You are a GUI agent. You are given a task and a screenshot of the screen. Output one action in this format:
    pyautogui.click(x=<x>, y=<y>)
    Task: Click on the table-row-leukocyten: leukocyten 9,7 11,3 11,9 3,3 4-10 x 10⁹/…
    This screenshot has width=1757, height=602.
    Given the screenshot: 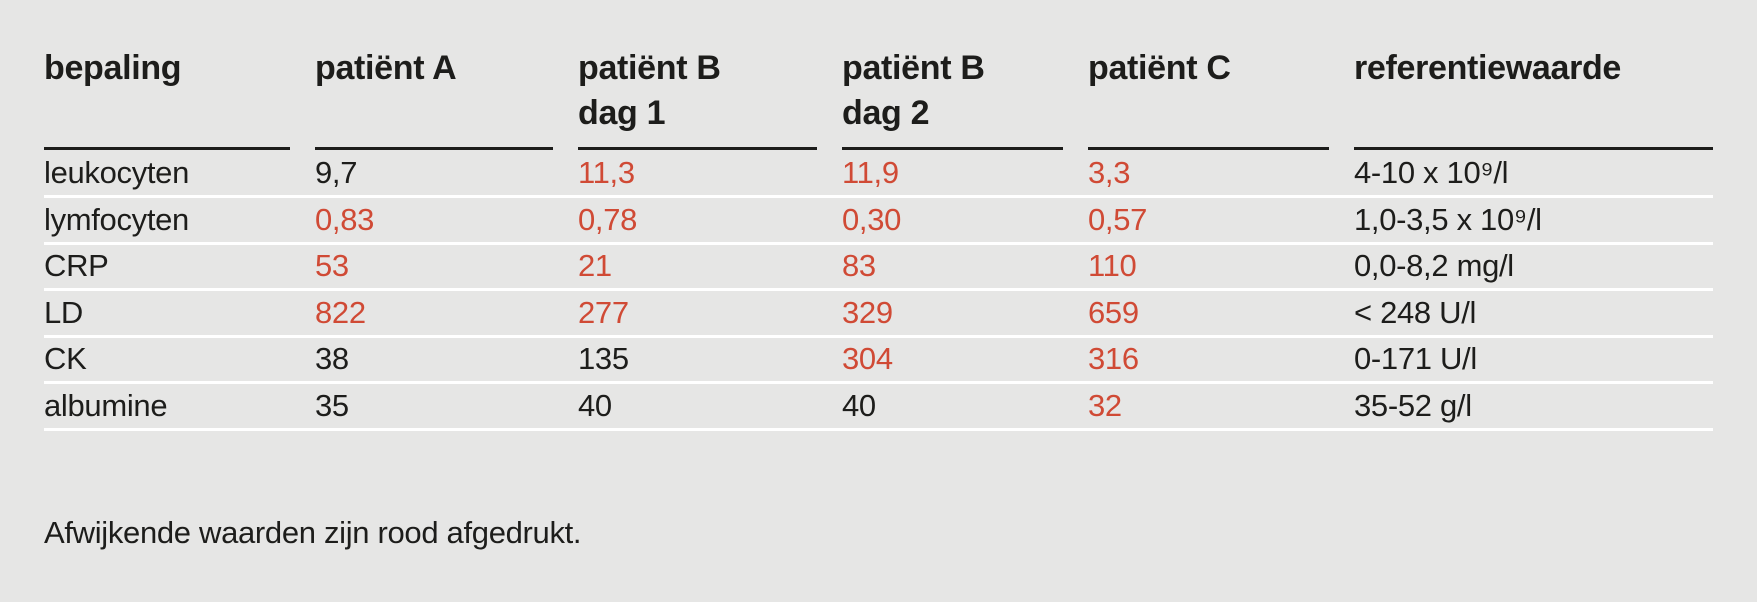 What is the action you would take?
    pyautogui.click(x=878, y=174)
    